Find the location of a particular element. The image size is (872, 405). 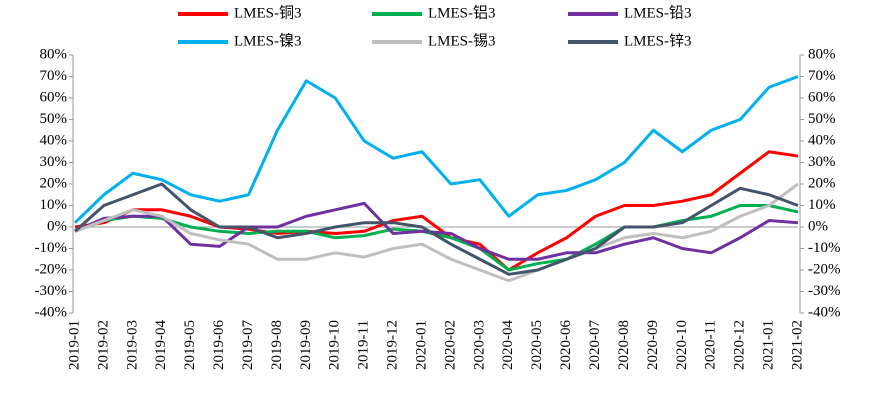

y2-tick-label: -20% is located at coordinates (824, 269).